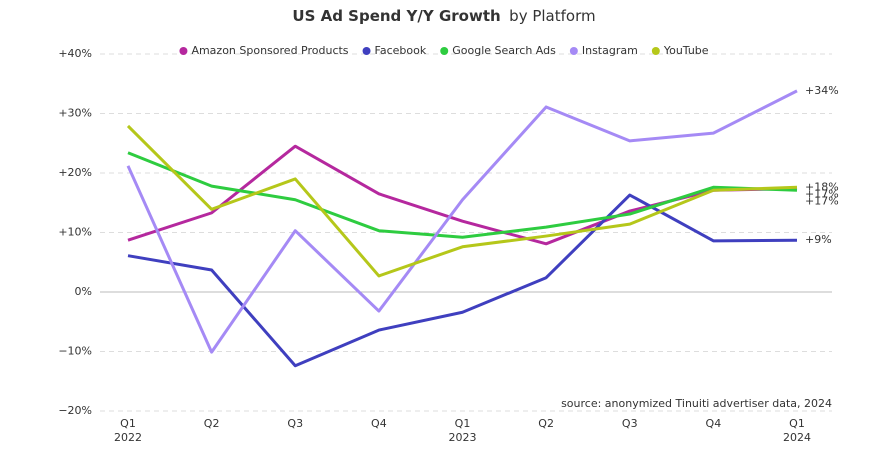  Describe the element at coordinates (610, 50) in the screenshot. I see `legend-label: Instagram` at that location.